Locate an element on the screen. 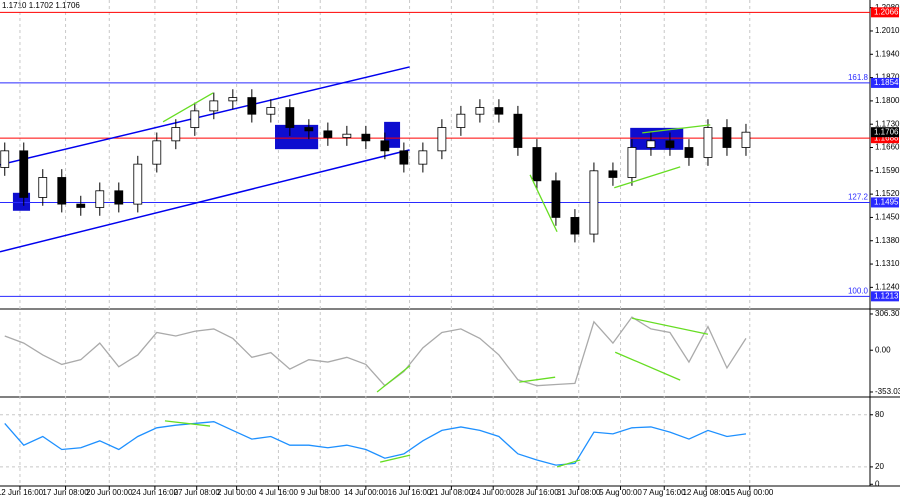  y-tick-label: 0 is located at coordinates (877, 483).